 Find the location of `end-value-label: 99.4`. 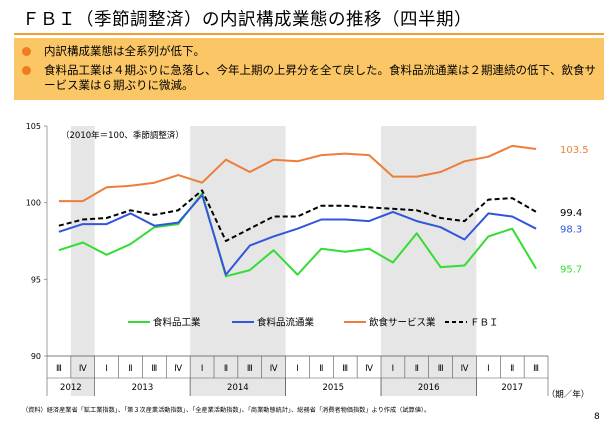

end-value-label: 99.4 is located at coordinates (571, 213).